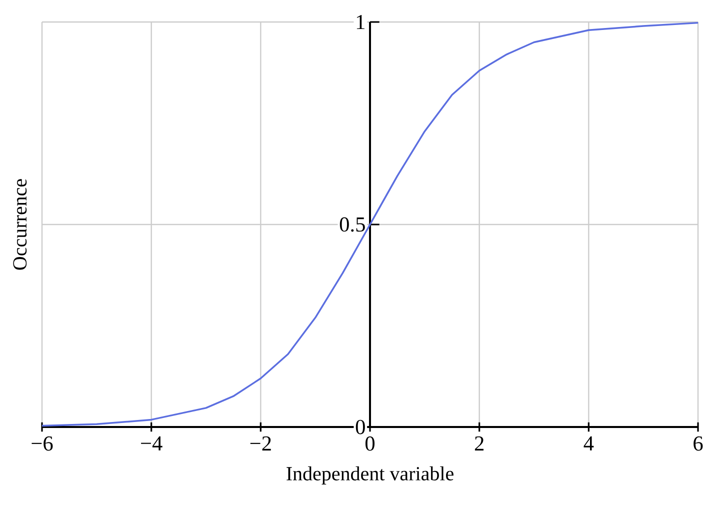  What do you see at coordinates (589, 443) in the screenshot?
I see `x-tick-label: 4` at bounding box center [589, 443].